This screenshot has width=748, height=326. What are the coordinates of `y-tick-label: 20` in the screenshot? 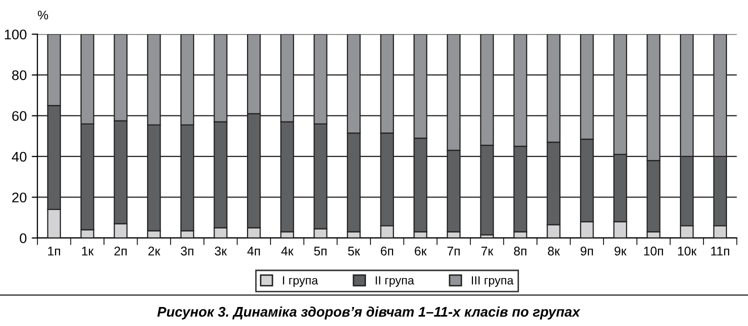 It's located at (19, 197).